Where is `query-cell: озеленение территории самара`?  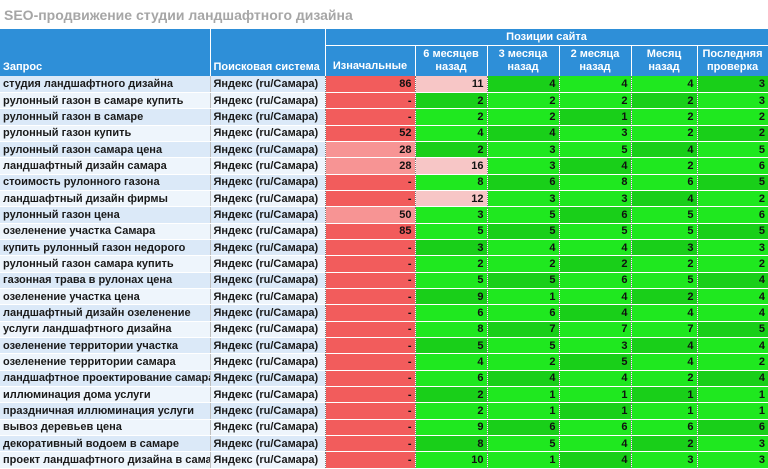
query-cell: озеленение территории самара is located at coordinates (105, 362).